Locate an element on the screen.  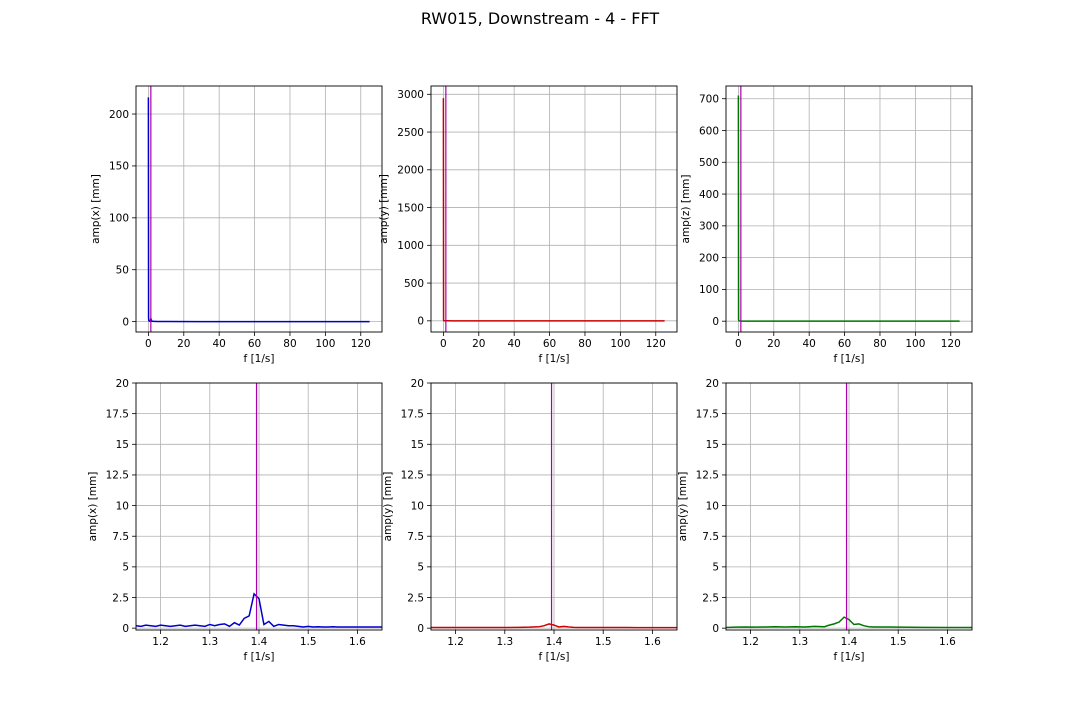
y-tick-label: 700 is located at coordinates (709, 100).